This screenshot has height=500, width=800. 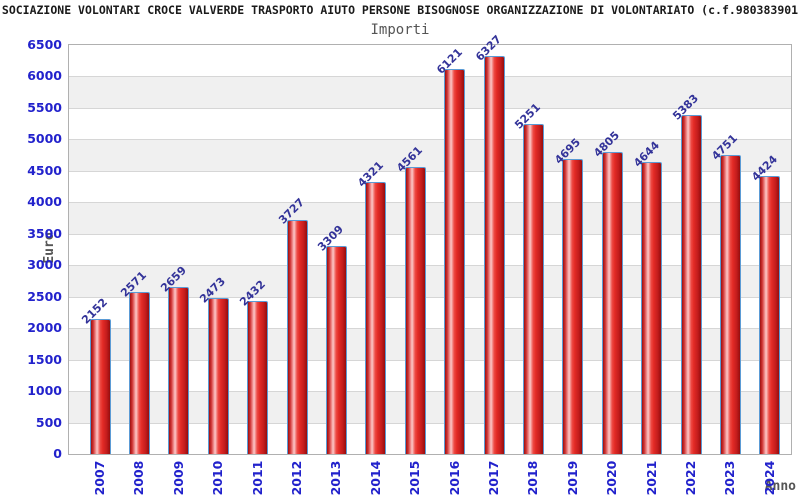 I want to click on bar-2018, so click(x=533, y=288).